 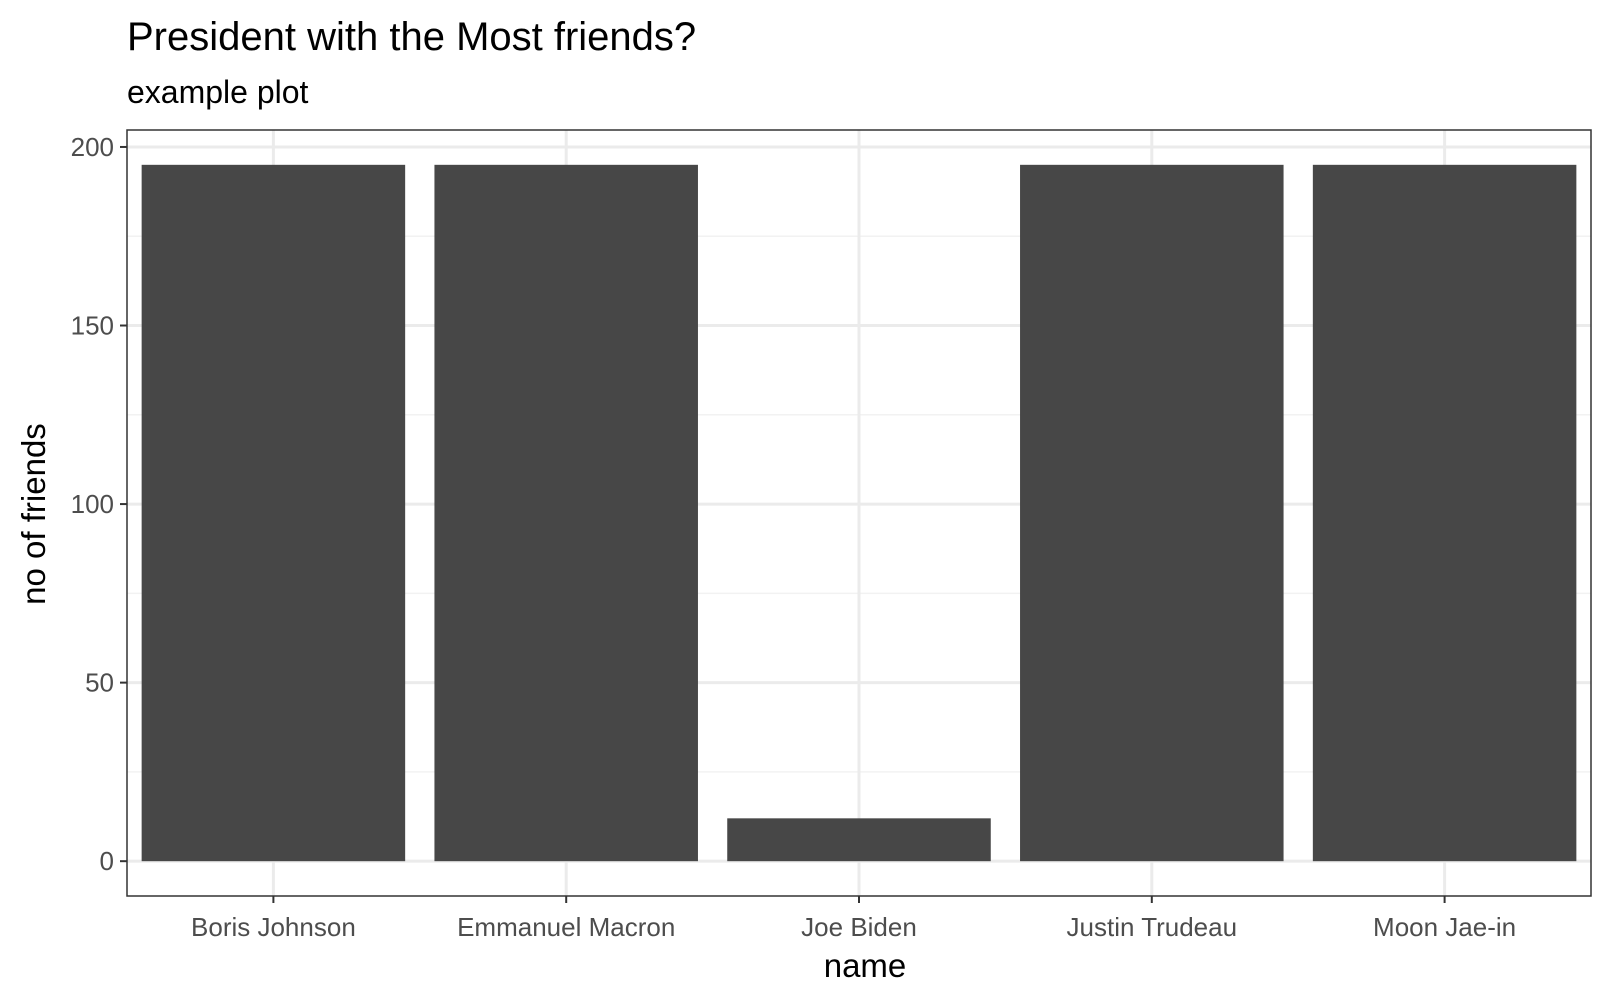 What do you see at coordinates (859, 927) in the screenshot?
I see `x-tick-label: Joe Biden` at bounding box center [859, 927].